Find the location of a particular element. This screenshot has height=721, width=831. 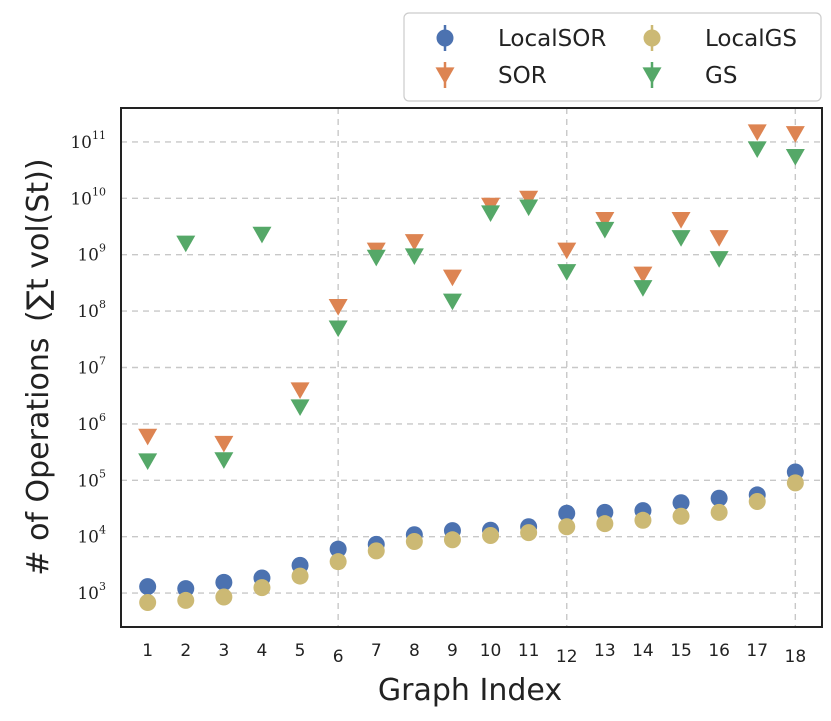

x-tick-label: 11 is located at coordinates (529, 651).